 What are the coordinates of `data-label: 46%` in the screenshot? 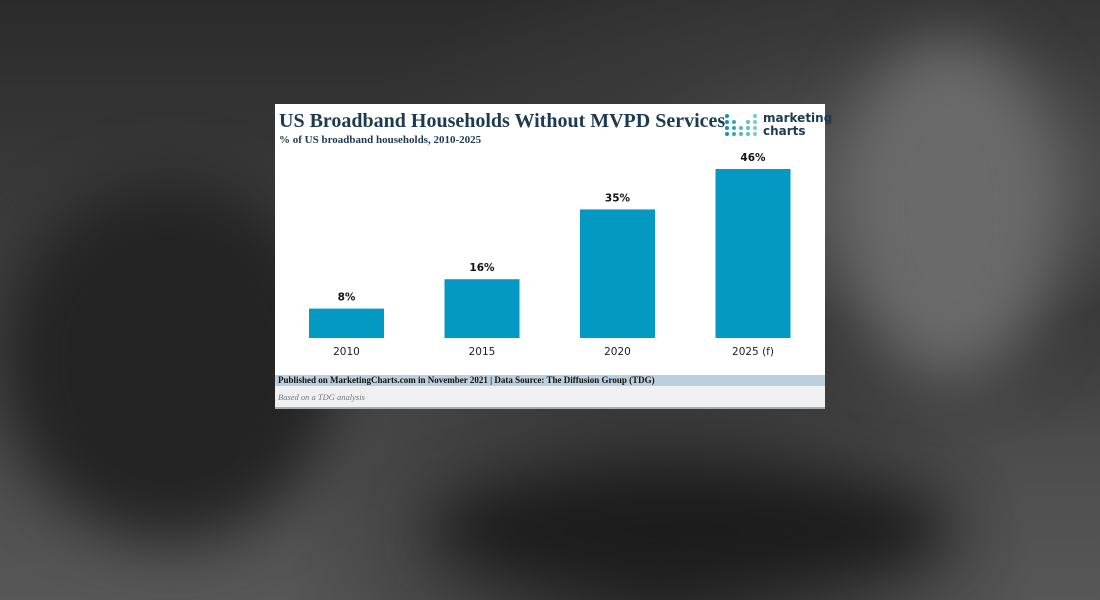 It's located at (753, 158).